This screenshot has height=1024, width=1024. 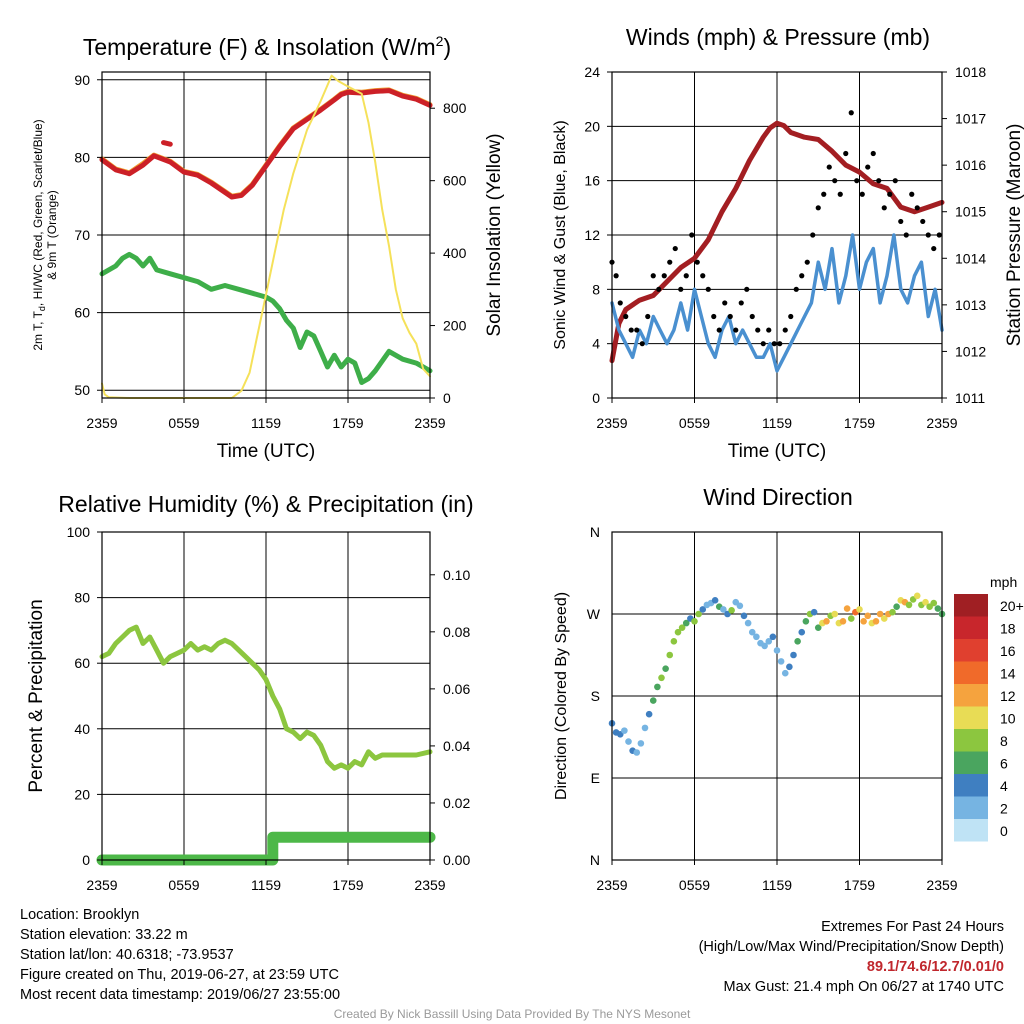 I want to click on y2-tick-label: 1016, so click(x=970, y=165).